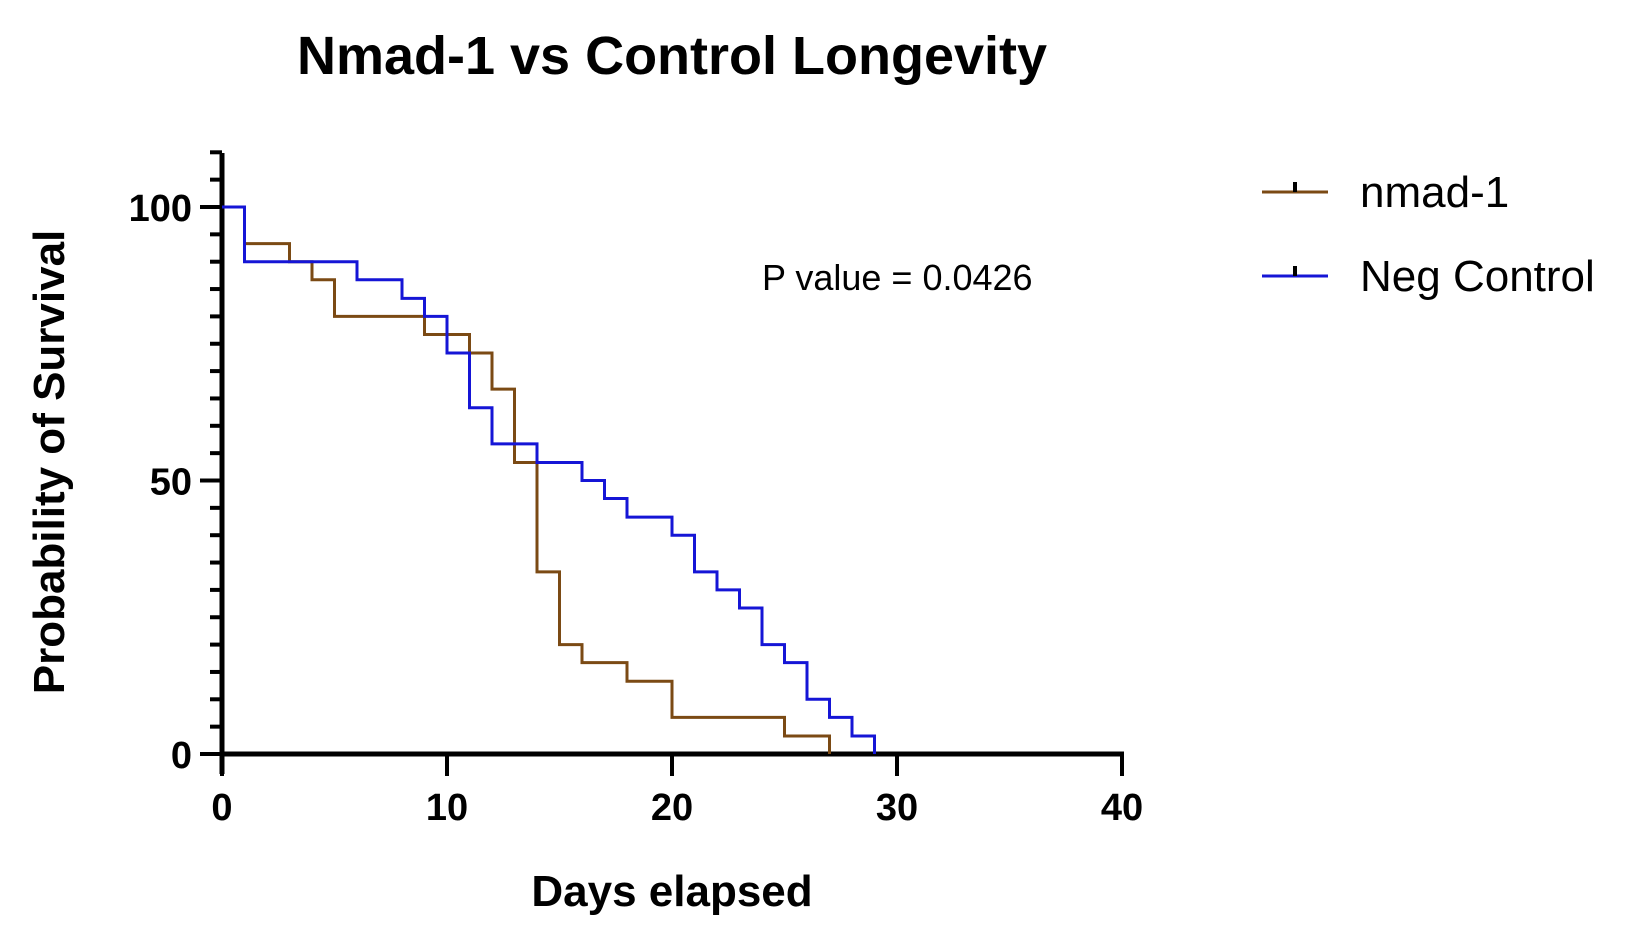 This screenshot has height=942, width=1634. I want to click on x-tick-label: 20, so click(672, 808).